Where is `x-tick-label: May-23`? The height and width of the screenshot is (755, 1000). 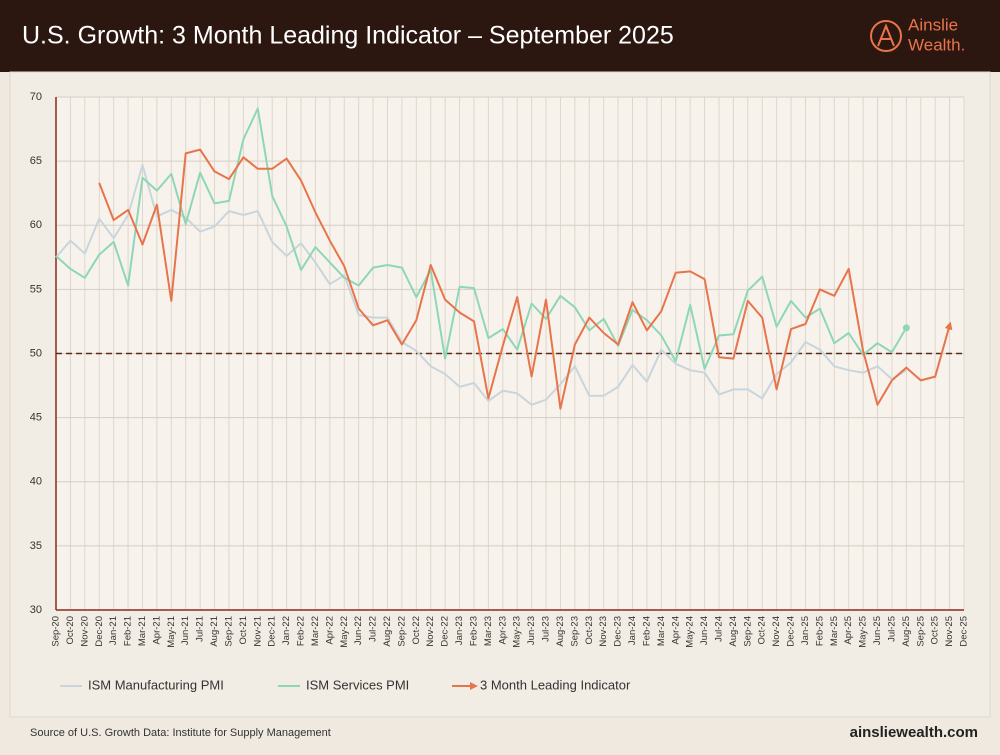 x-tick-label: May-23 is located at coordinates (517, 632).